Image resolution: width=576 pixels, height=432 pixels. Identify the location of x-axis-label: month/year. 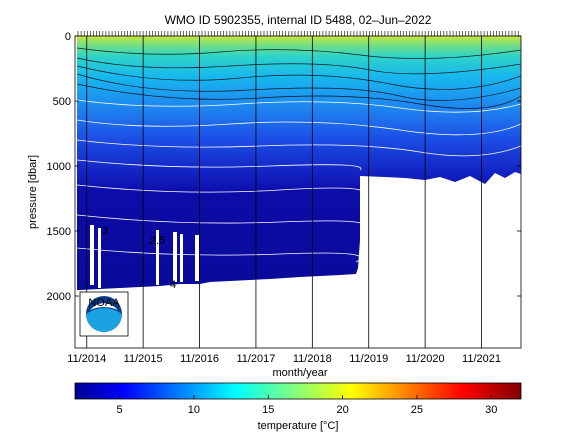
(299, 373).